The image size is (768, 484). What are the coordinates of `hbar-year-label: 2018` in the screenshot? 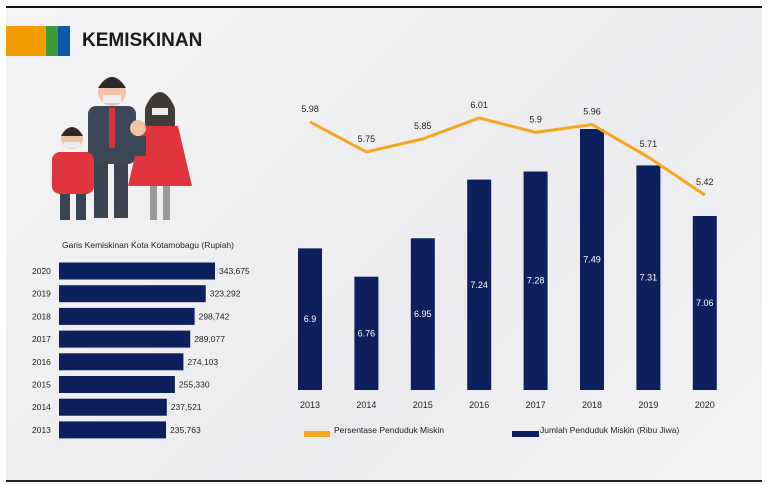 It's located at (41, 316).